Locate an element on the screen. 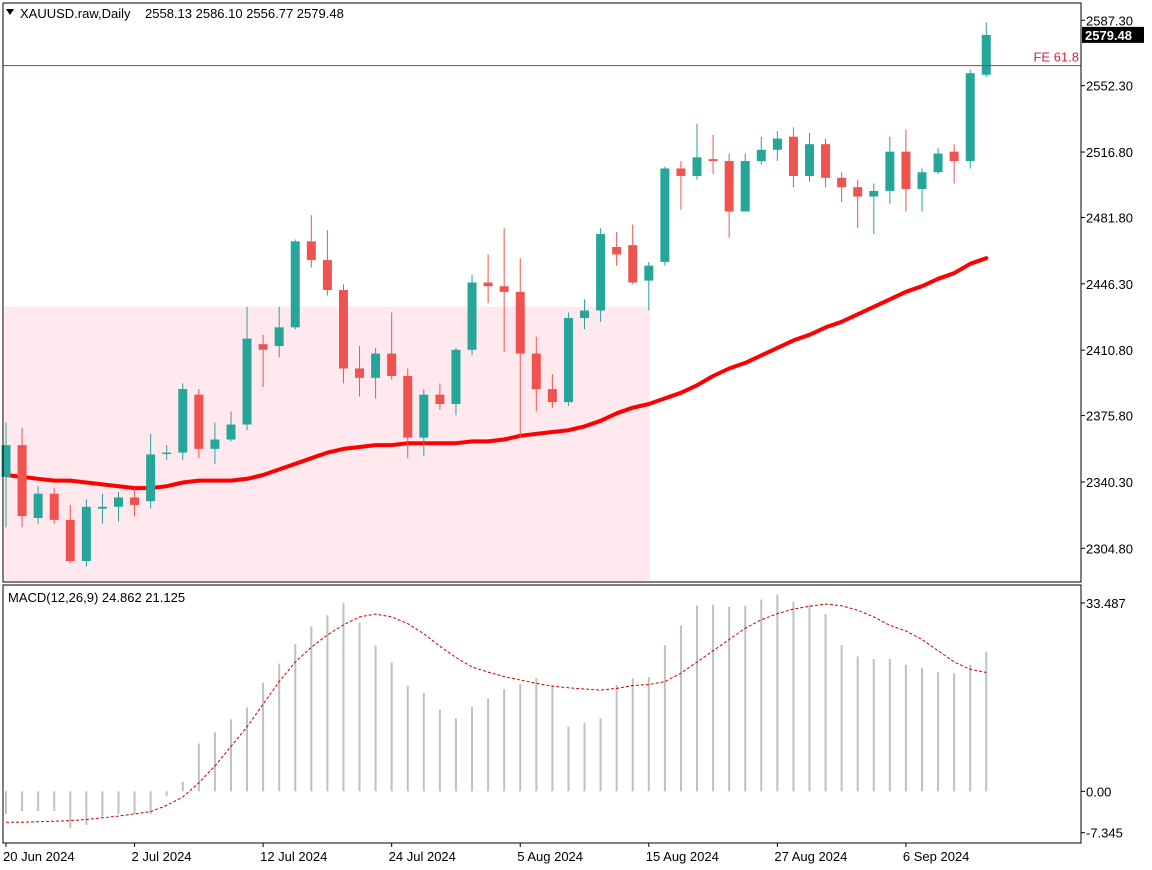  header-collapse-icon is located at coordinates (10, 12).